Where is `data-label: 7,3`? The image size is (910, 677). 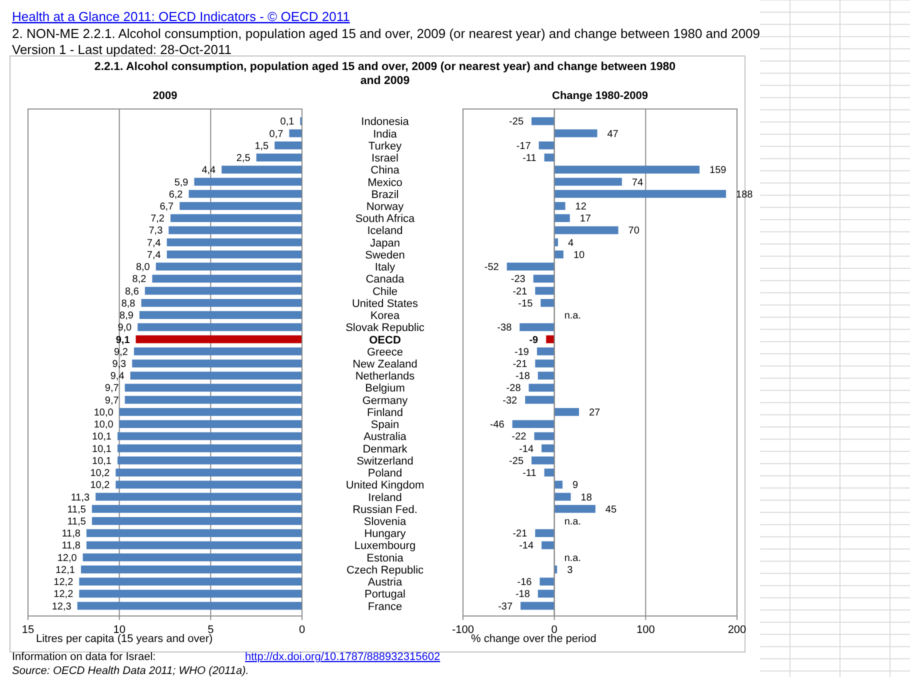 data-label: 7,3 is located at coordinates (156, 231).